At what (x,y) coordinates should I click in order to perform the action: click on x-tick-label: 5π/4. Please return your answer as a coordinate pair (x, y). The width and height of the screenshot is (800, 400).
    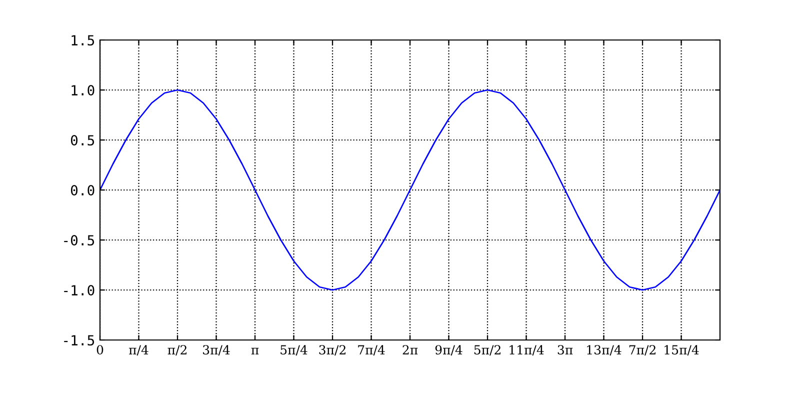
    Looking at the image, I should click on (294, 350).